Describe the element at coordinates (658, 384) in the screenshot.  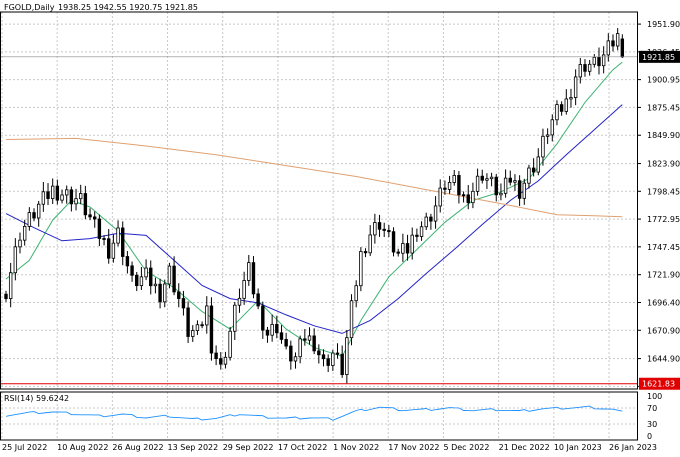
I see `support-price-label: 1621.83` at that location.